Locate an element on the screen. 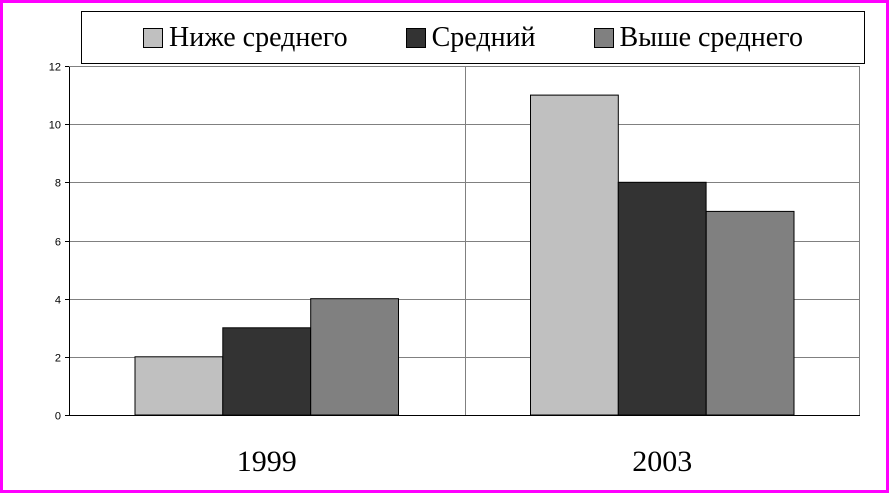  bar-1999-Выше среднего is located at coordinates (355, 357).